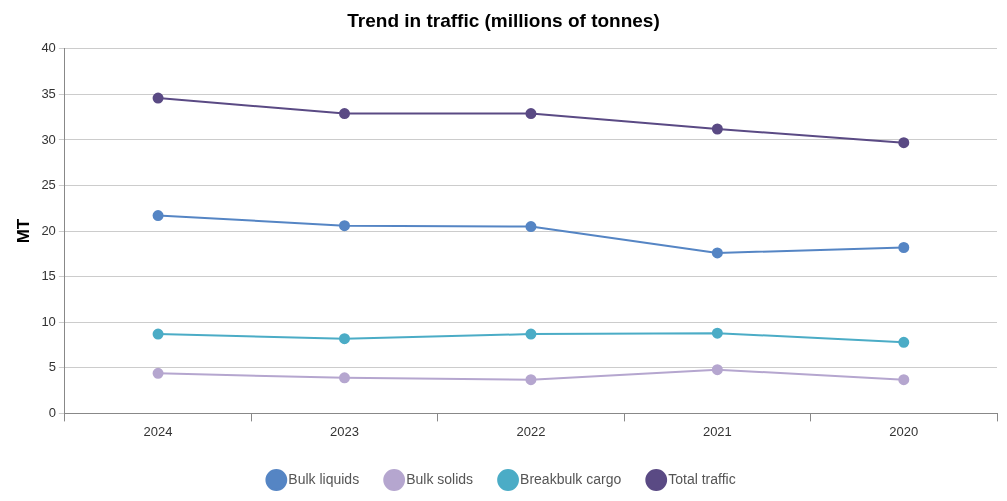 The image size is (1007, 501). I want to click on x-tick-label: 2022, so click(531, 431).